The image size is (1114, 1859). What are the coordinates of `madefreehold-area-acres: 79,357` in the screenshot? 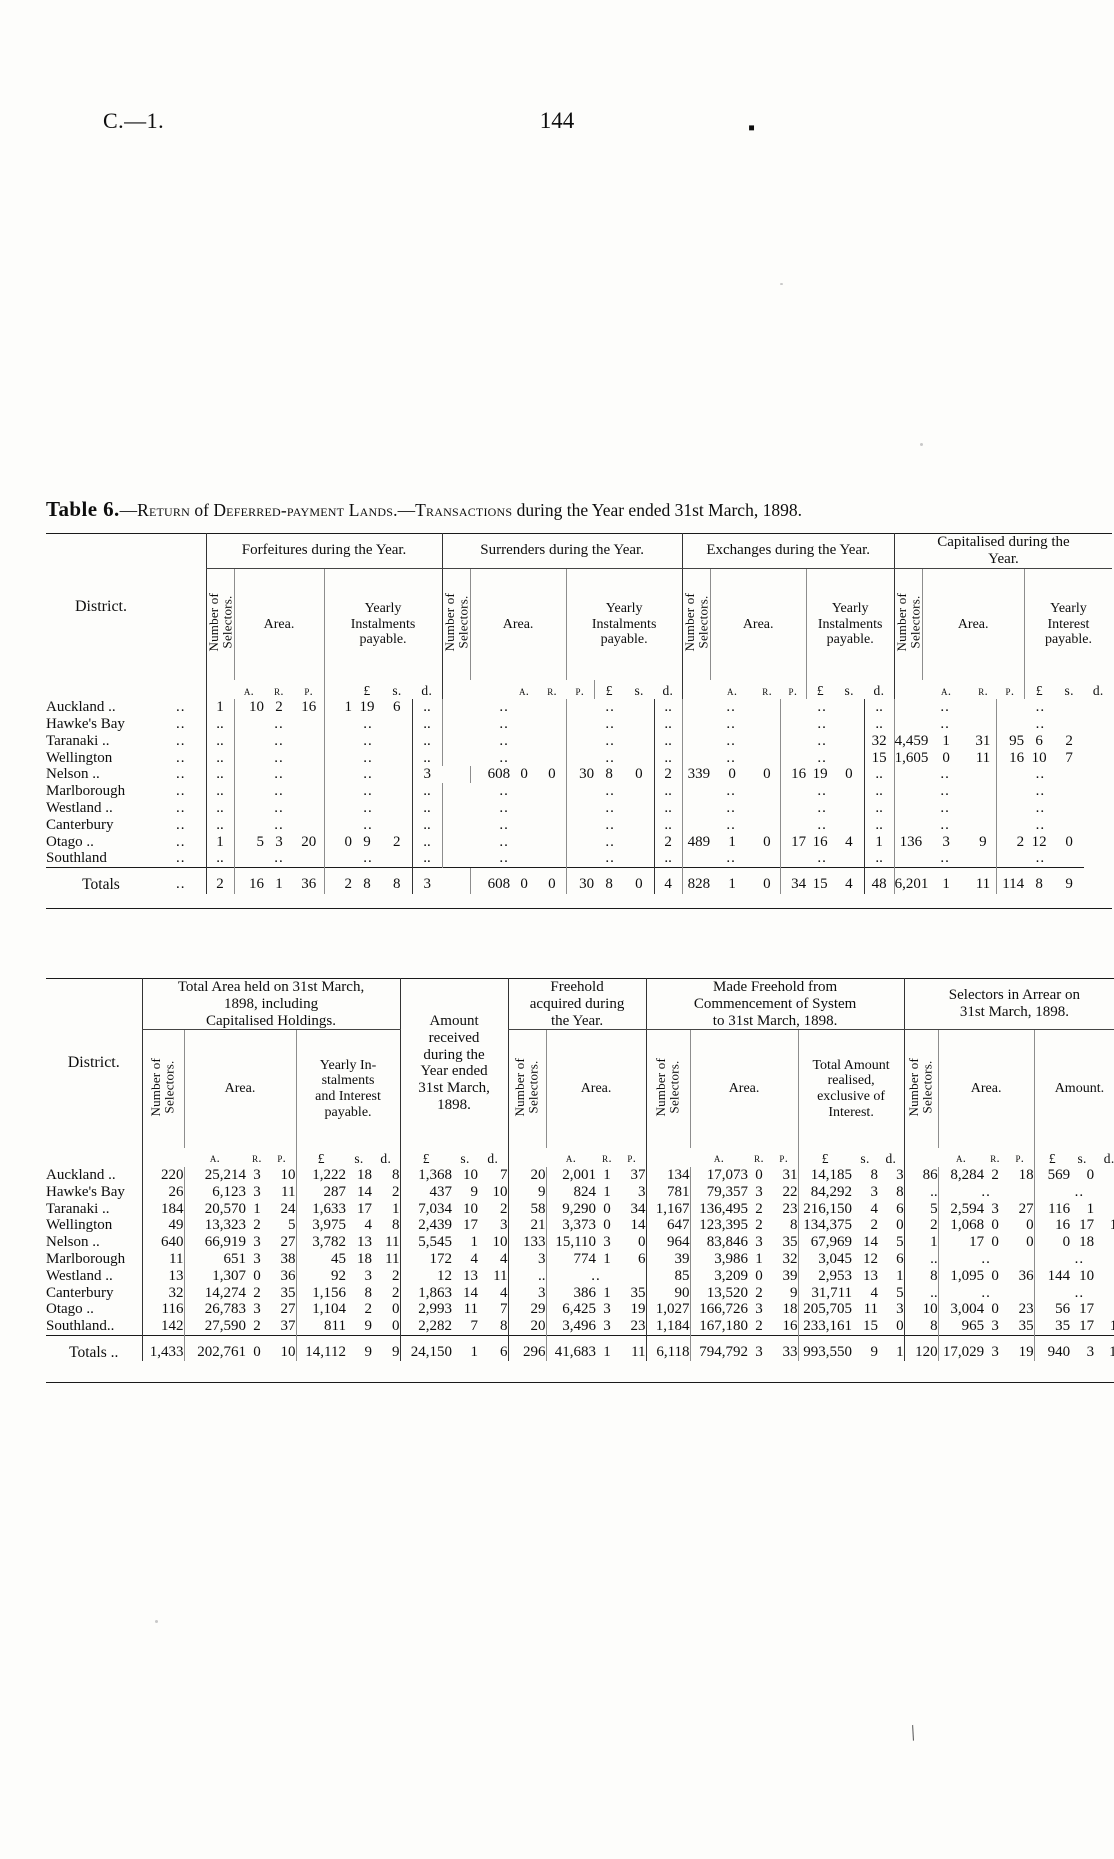 It's located at (719, 1192).